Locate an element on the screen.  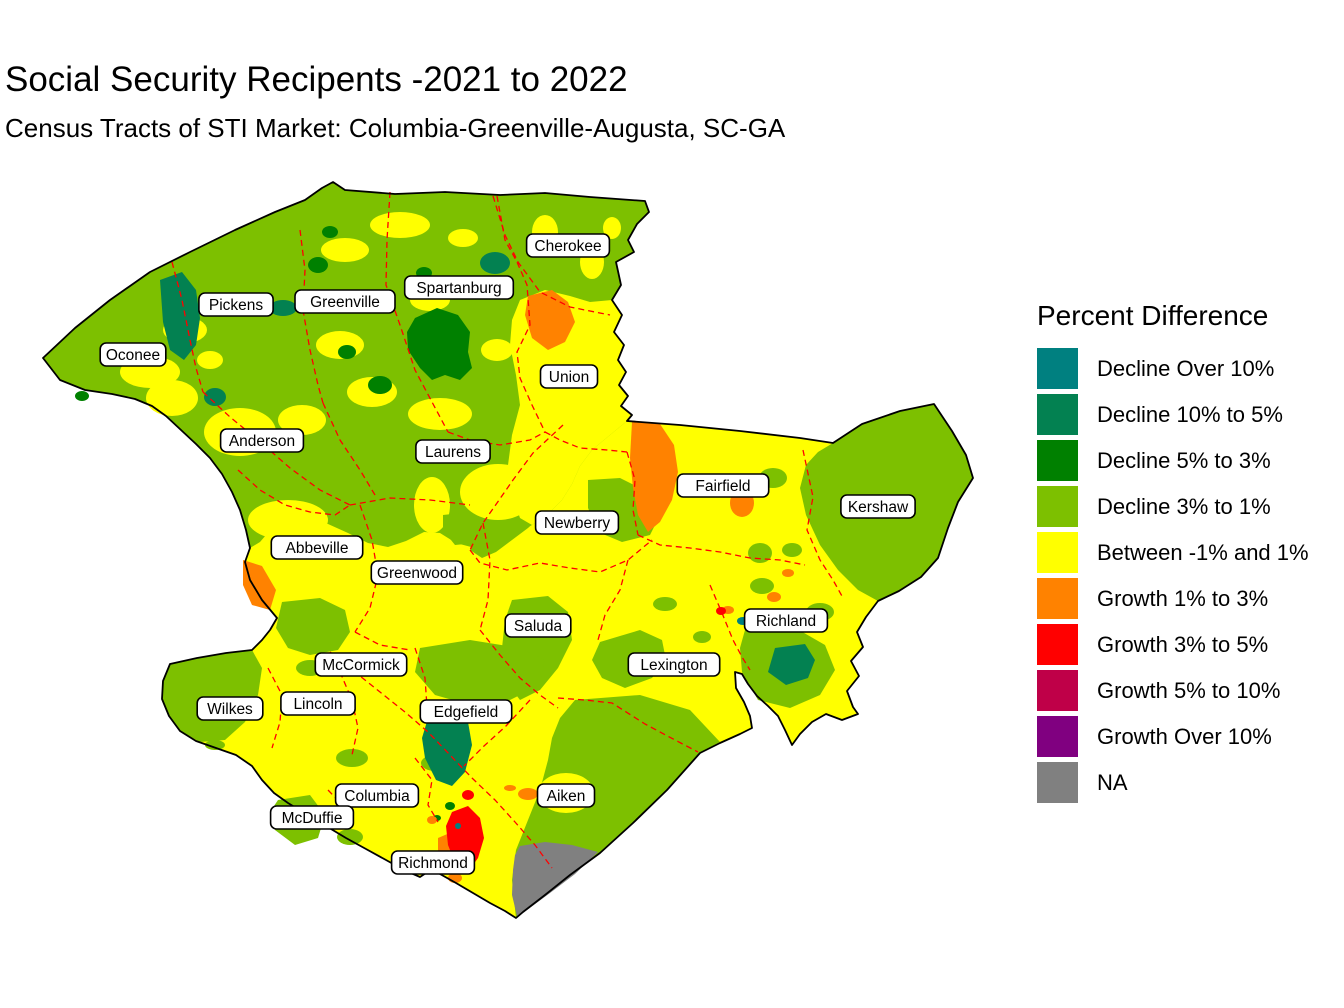
county-label: Greenville is located at coordinates (345, 302).